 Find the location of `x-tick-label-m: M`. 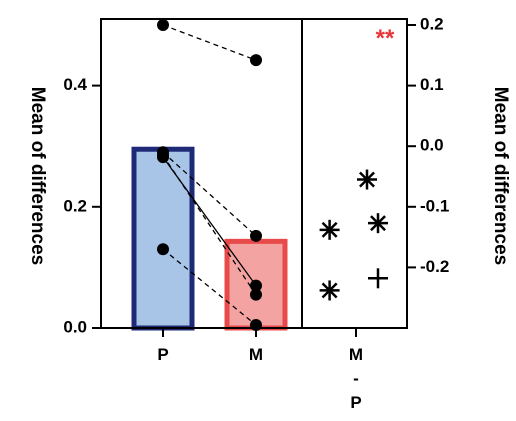

x-tick-label-m: M is located at coordinates (256, 354).